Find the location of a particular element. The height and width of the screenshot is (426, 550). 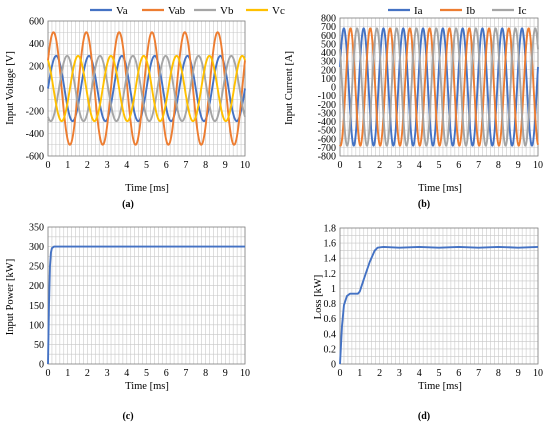

legend-label: Vb is located at coordinates (227, 11).